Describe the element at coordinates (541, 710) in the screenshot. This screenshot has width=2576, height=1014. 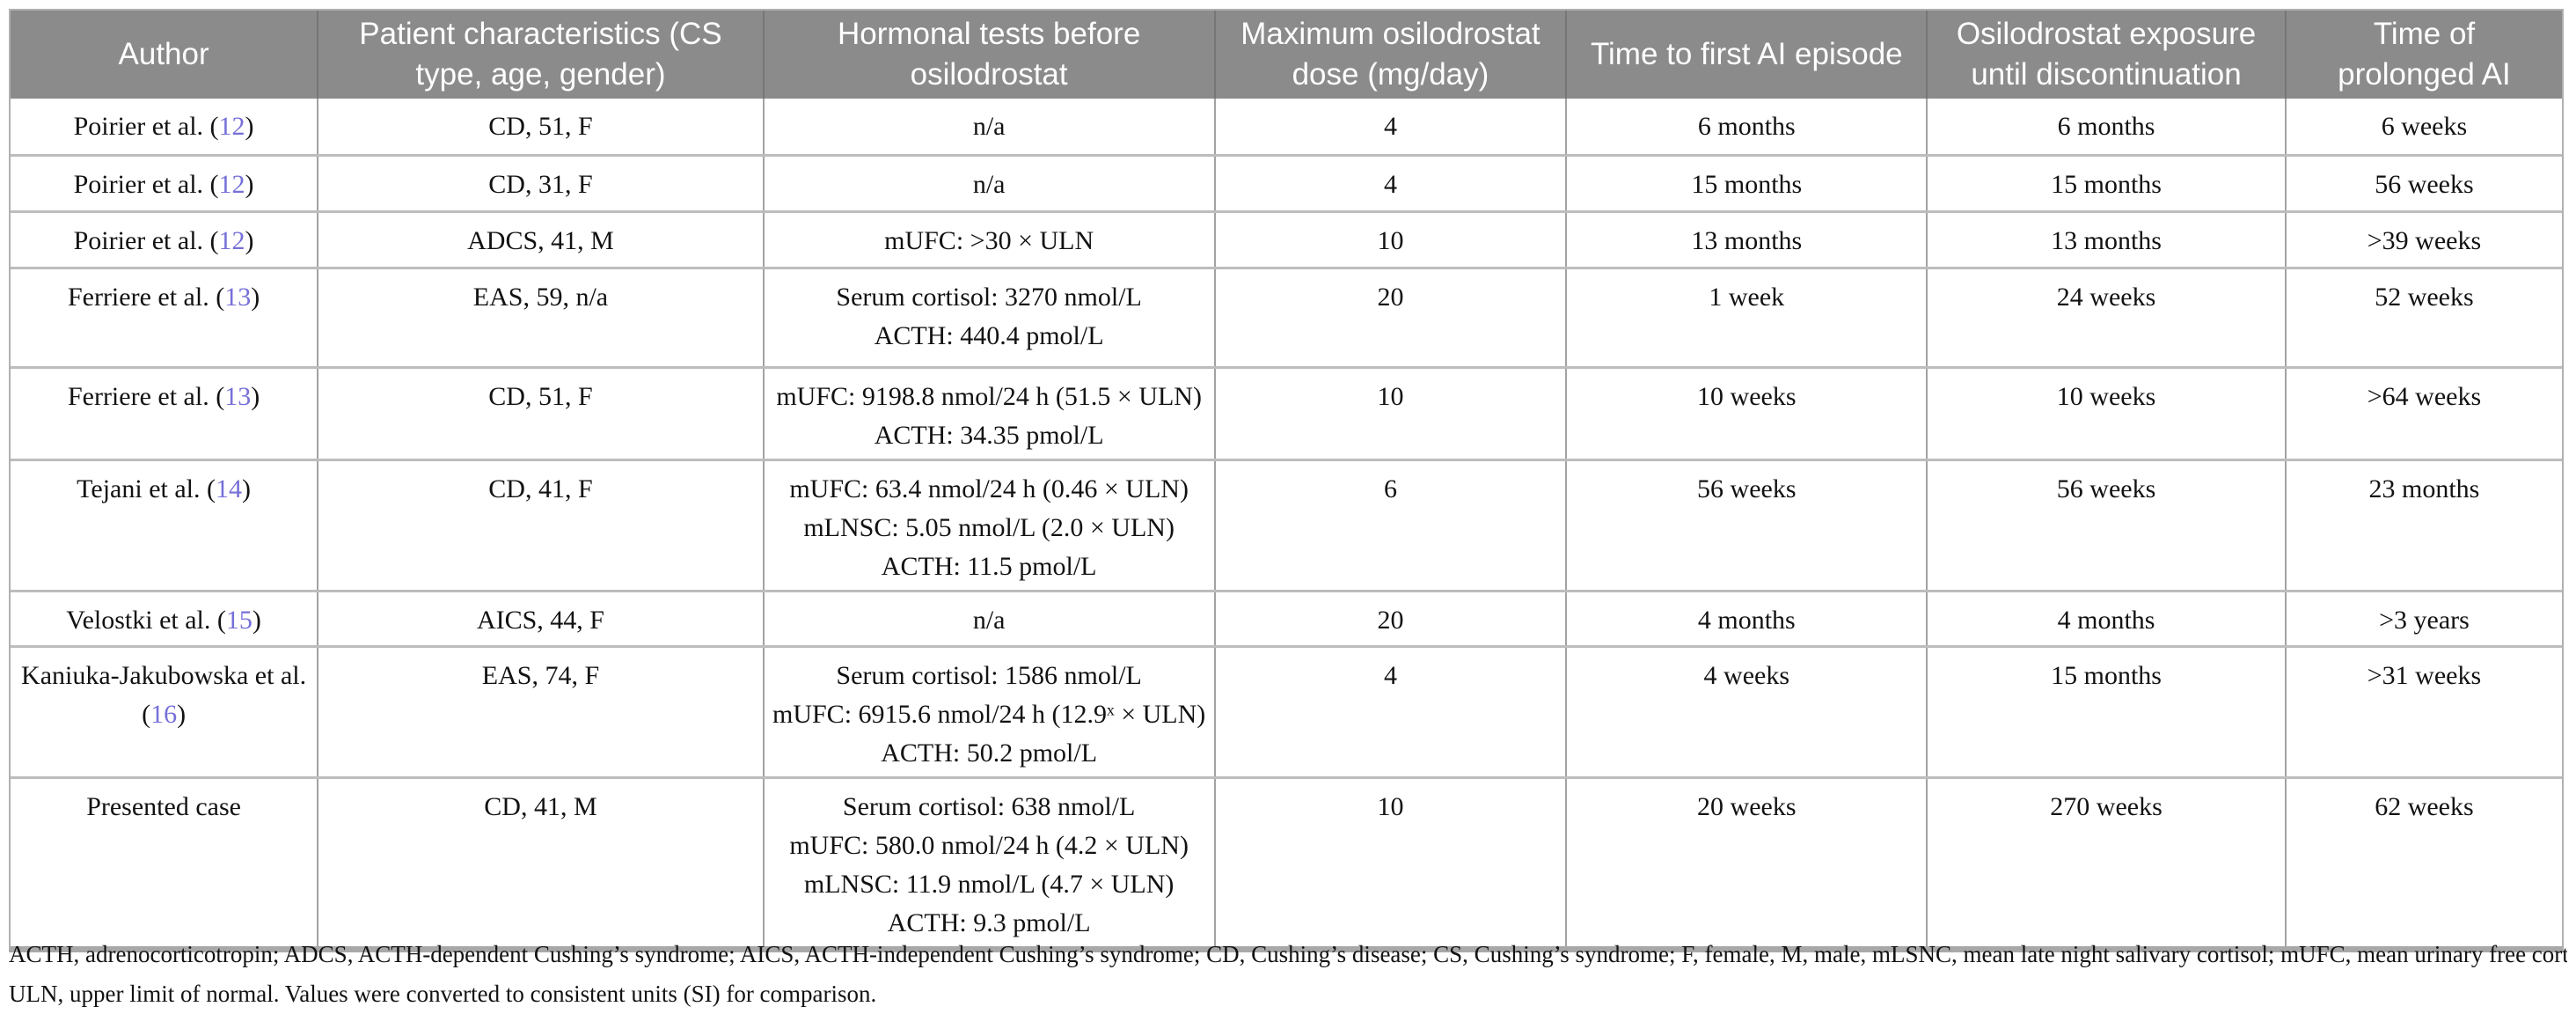
I see `patient-cell: EAS, 74, F` at that location.